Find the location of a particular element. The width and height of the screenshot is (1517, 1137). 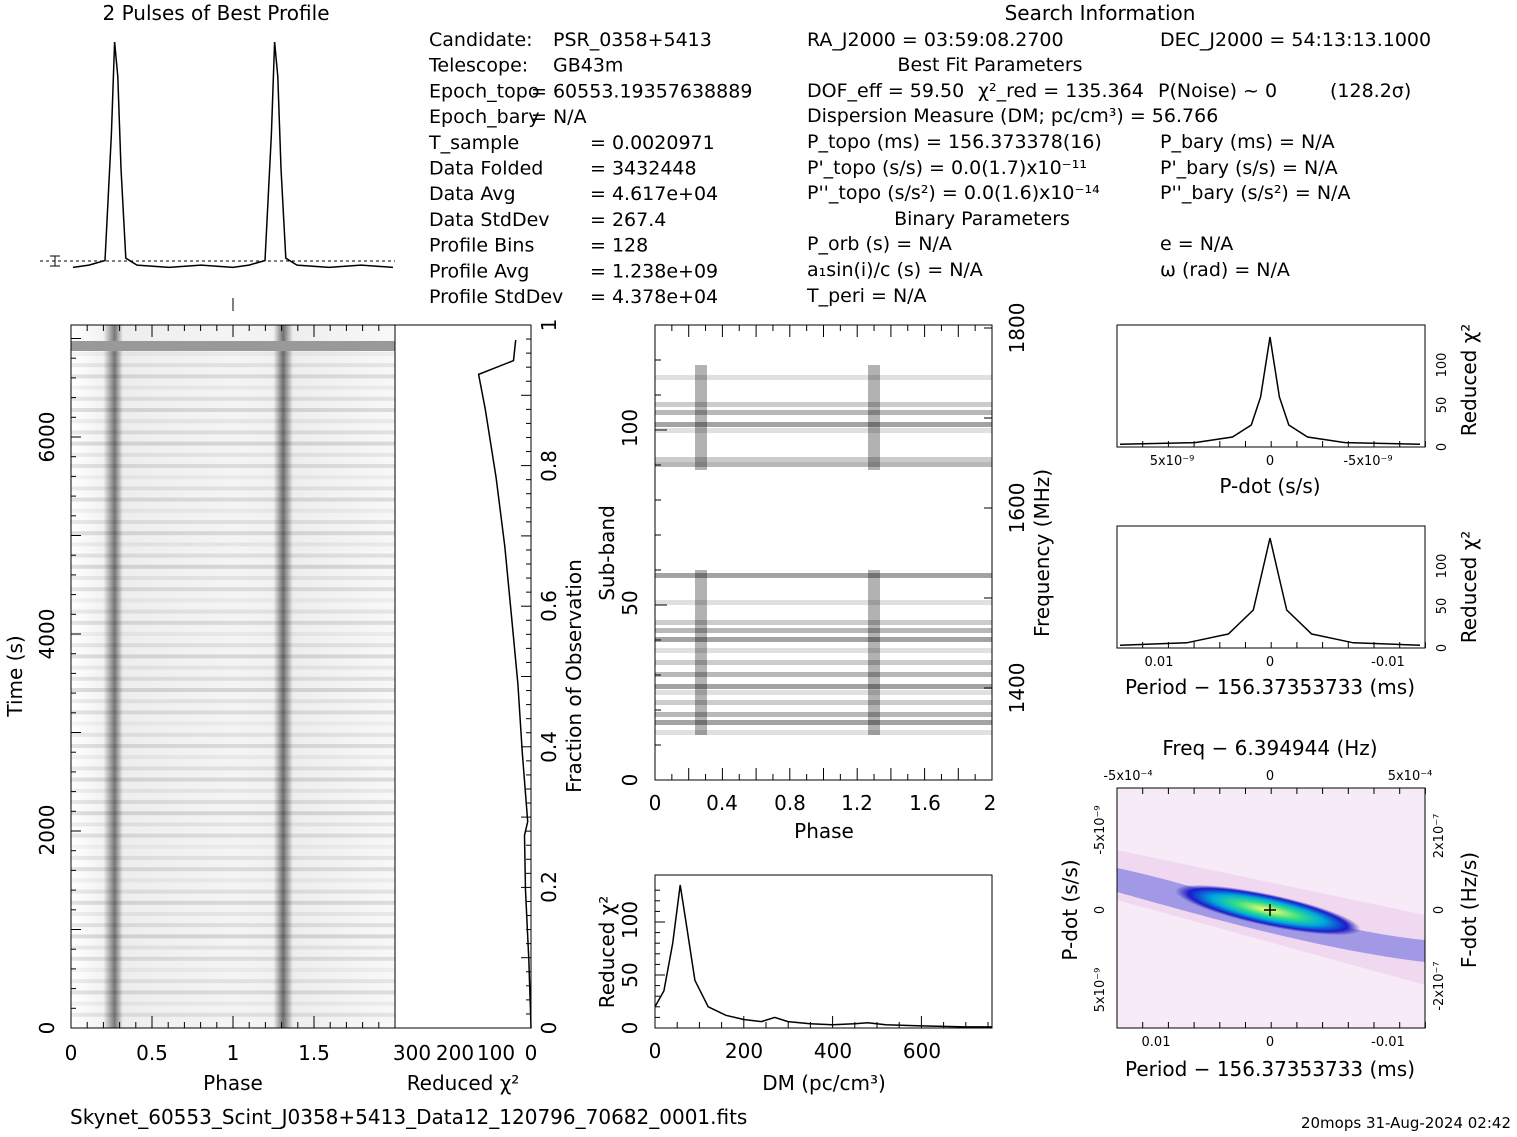

info-val-6: = 4.617e+04 is located at coordinates (654, 194).